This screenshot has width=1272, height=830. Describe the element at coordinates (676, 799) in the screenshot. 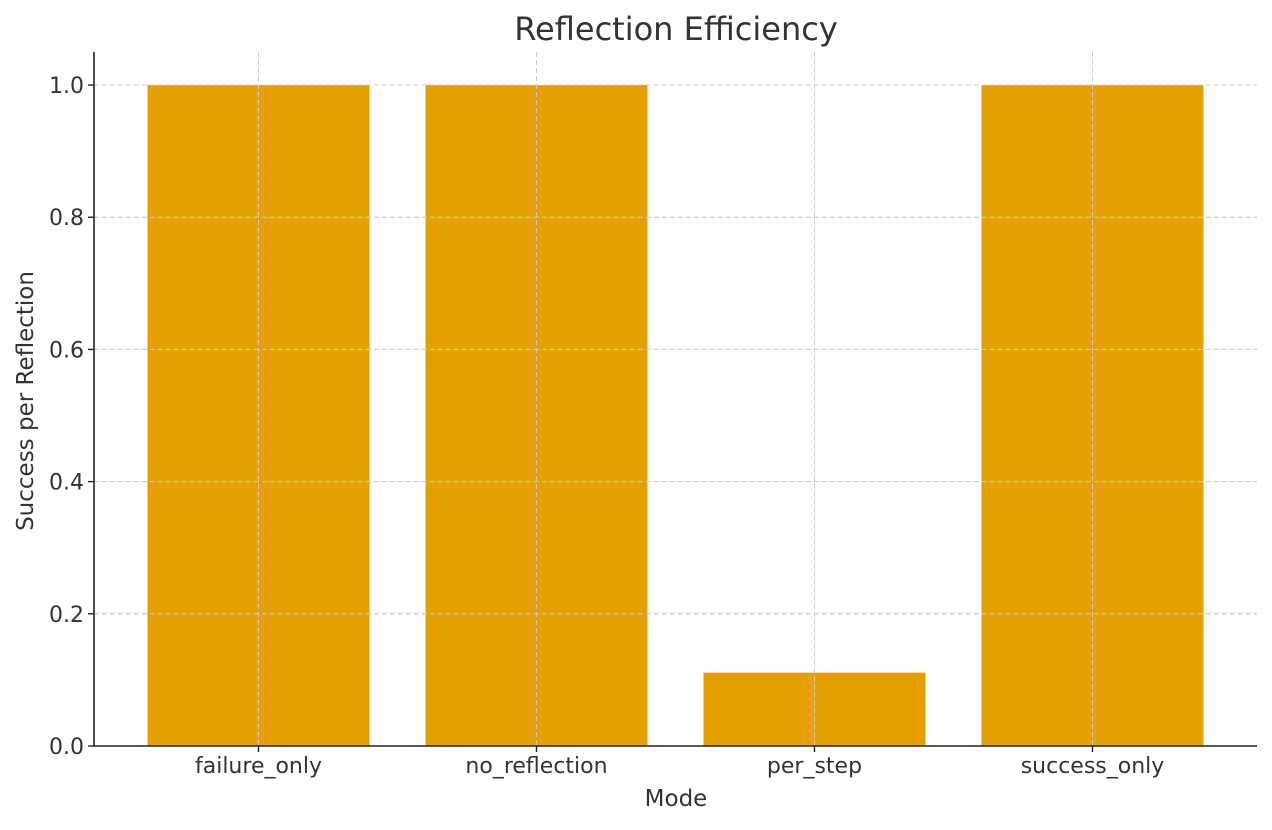

I see `x-axis-label: Mode` at that location.